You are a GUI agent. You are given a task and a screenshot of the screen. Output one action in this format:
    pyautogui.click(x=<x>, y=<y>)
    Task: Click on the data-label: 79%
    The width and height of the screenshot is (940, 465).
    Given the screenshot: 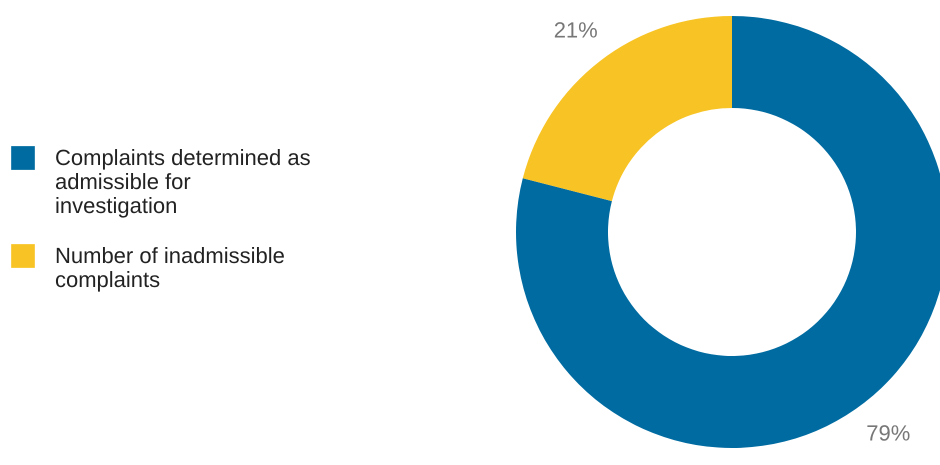 What is the action you would take?
    pyautogui.click(x=888, y=433)
    